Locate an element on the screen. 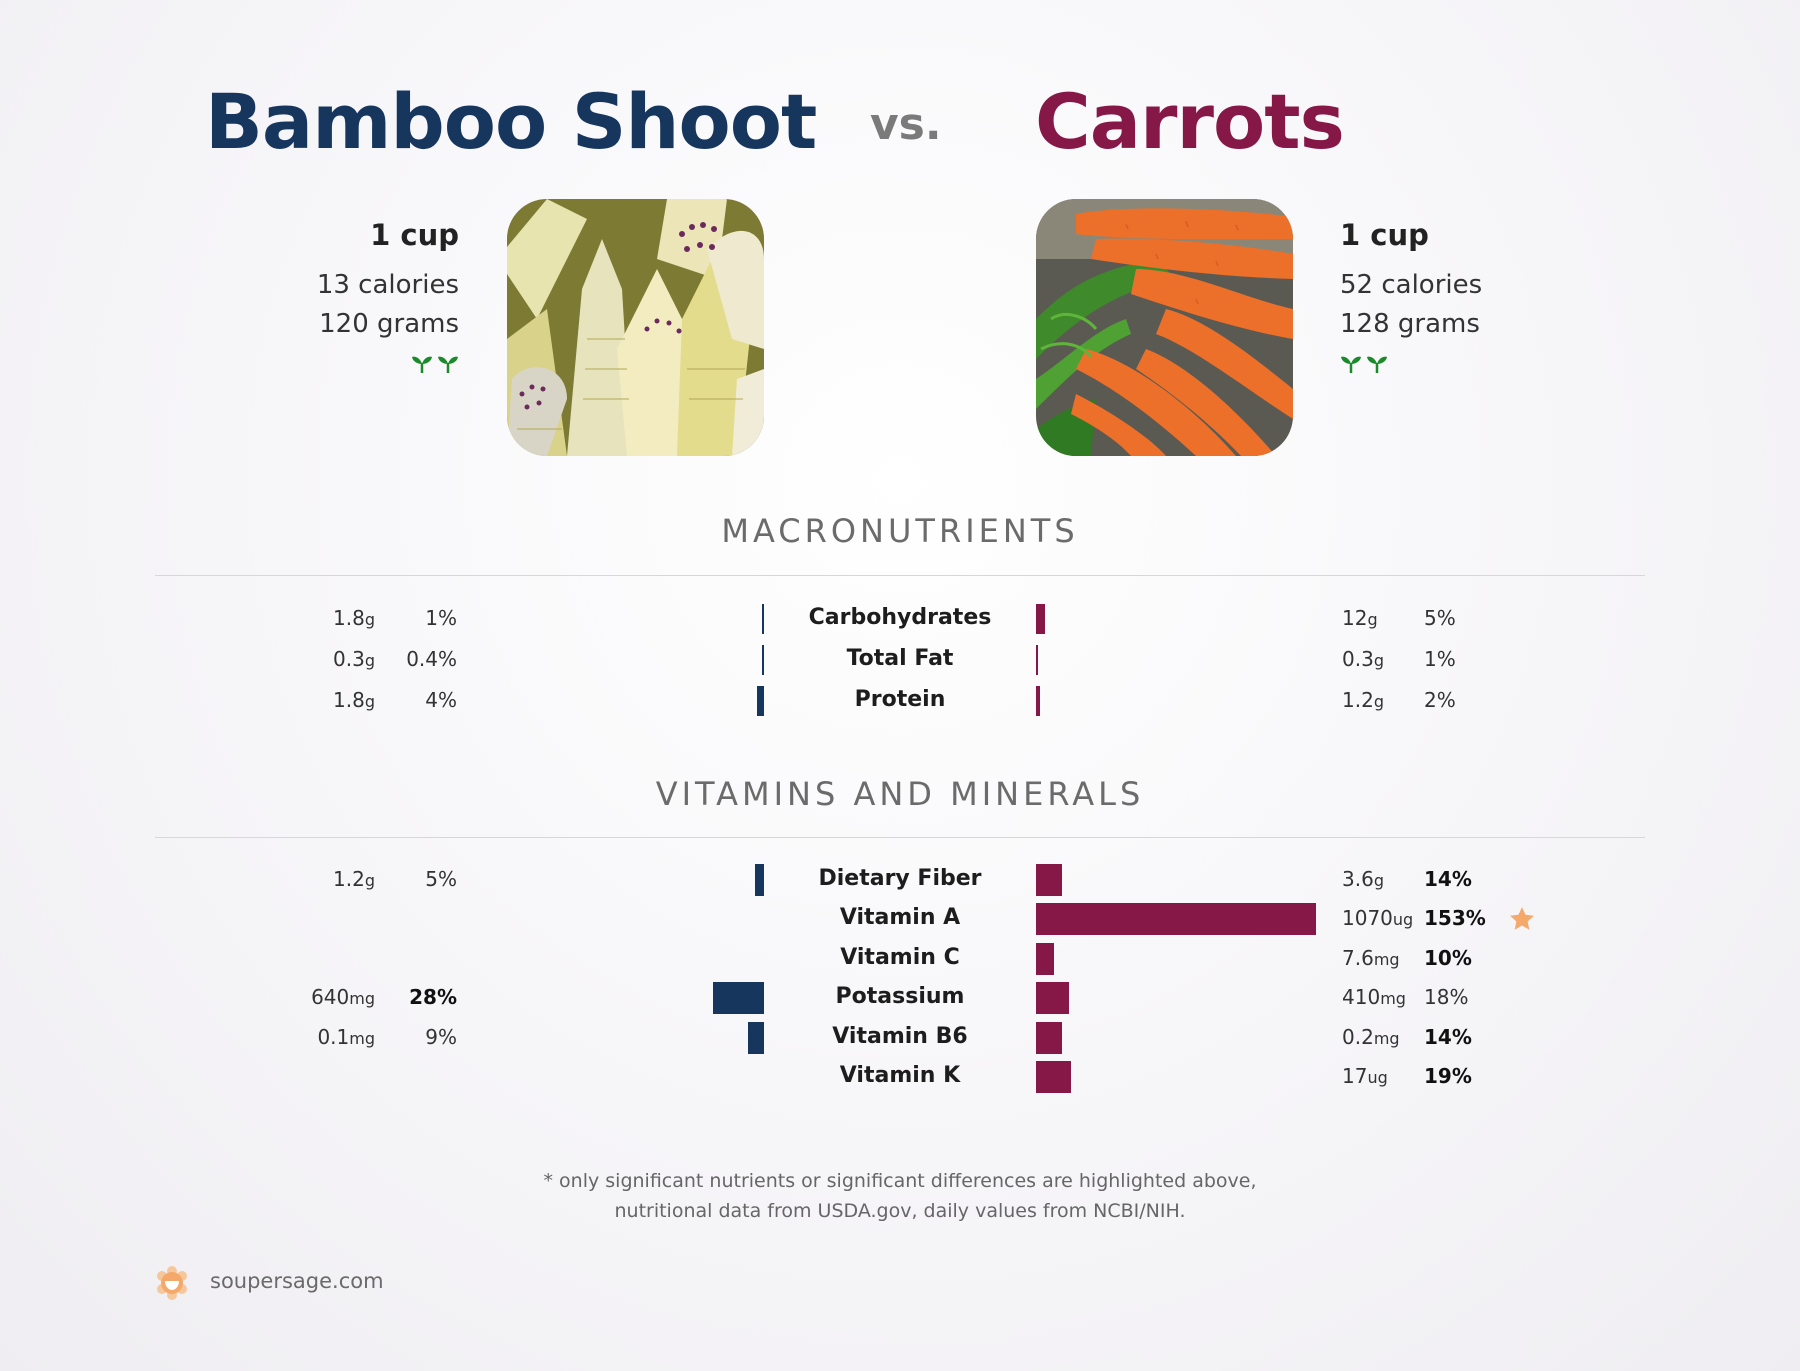 The image size is (1800, 1371). carrots-amount-protein: 1.2g is located at coordinates (1363, 700).